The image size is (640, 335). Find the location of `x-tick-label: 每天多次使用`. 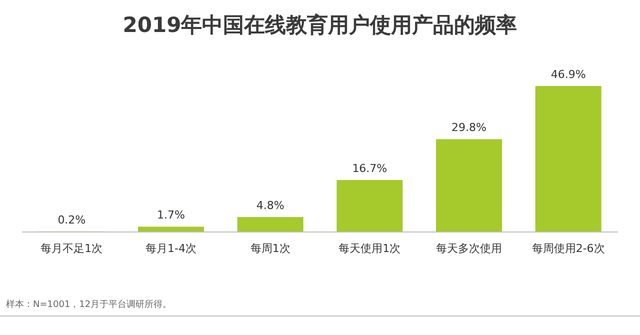

x-tick-label: 每天多次使用 is located at coordinates (469, 248).